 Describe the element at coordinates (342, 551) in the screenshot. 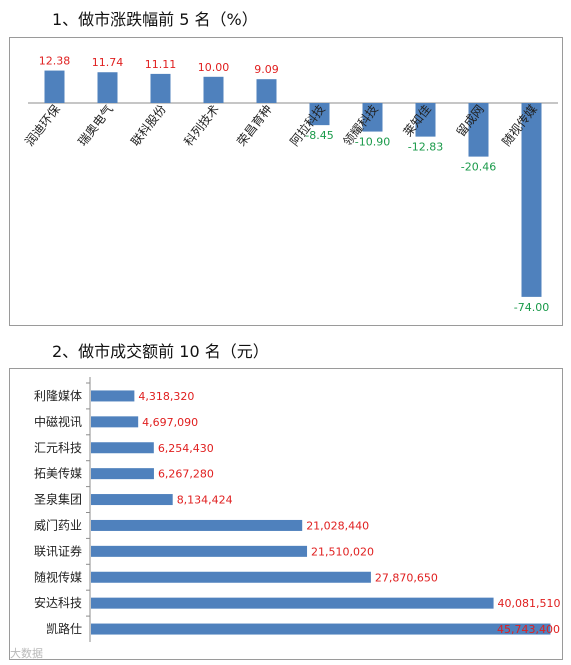

I see `value-label-7: 21,510,020` at that location.